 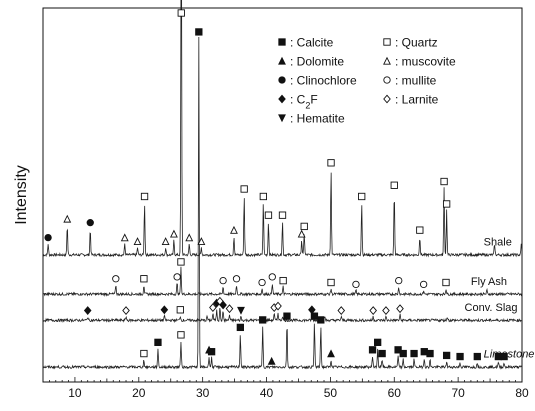 What do you see at coordinates (522, 393) in the screenshot?
I see `x-tick-label-80: 80` at bounding box center [522, 393].